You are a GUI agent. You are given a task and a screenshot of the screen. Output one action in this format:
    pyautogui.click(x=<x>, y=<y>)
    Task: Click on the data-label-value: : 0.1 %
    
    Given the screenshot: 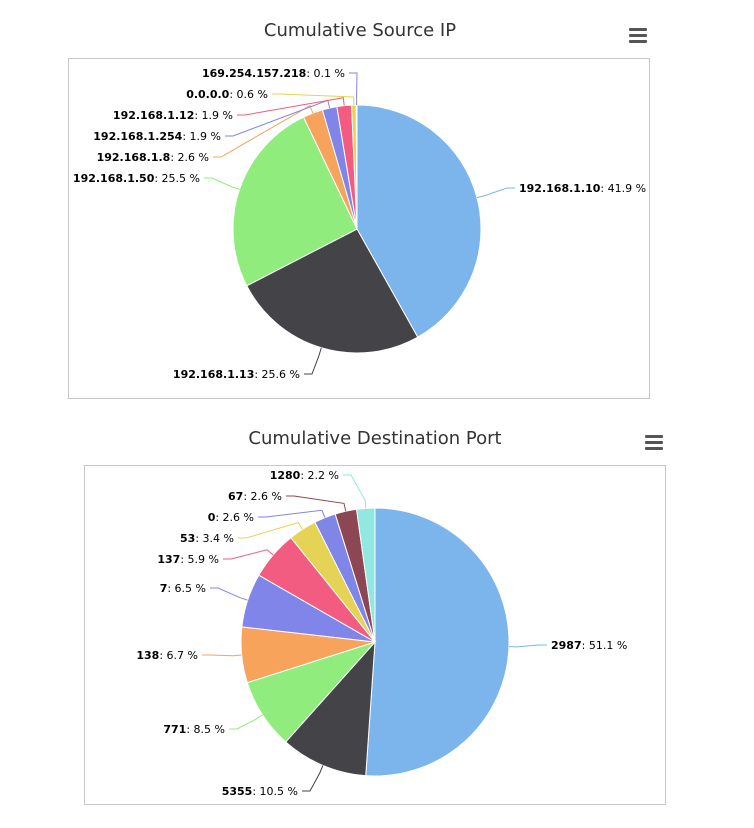 What is the action you would take?
    pyautogui.click(x=325, y=73)
    